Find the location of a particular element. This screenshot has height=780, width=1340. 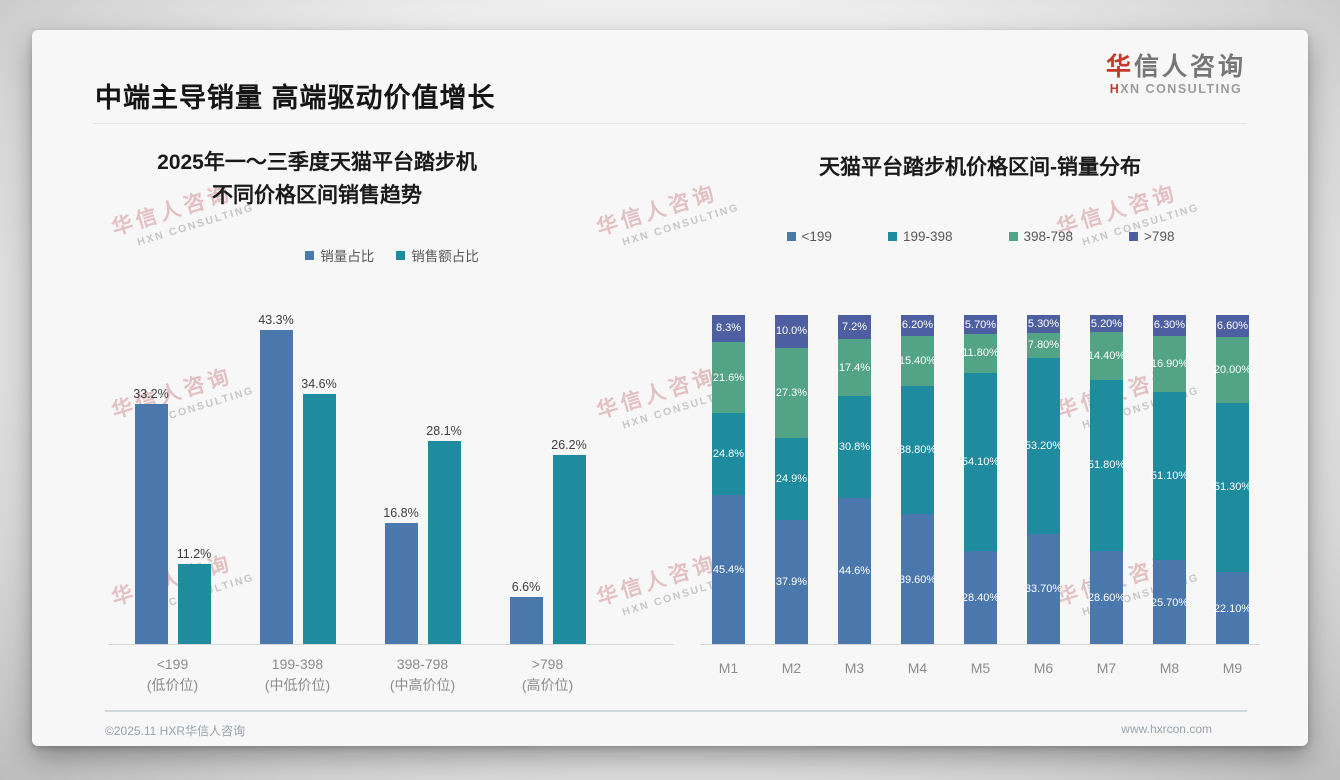

segment-label: 17.4% is located at coordinates (854, 367).